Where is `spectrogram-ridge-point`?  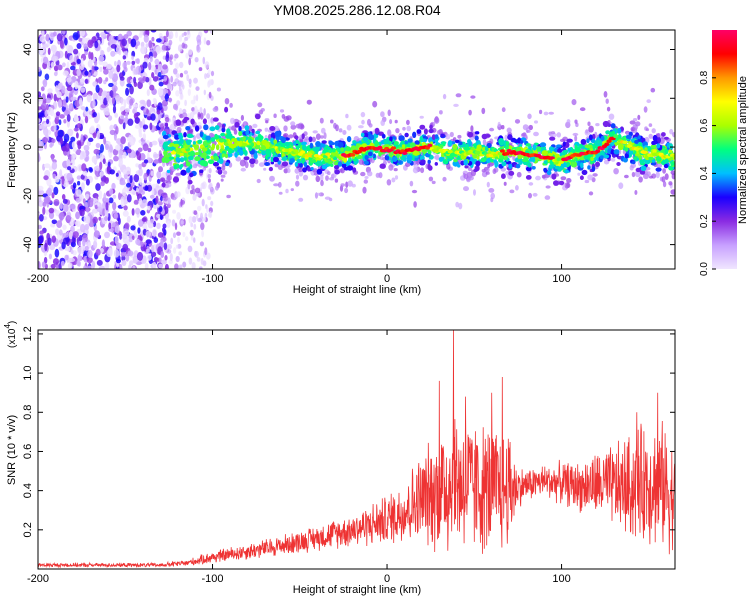 spectrogram-ridge-point is located at coordinates (625, 142).